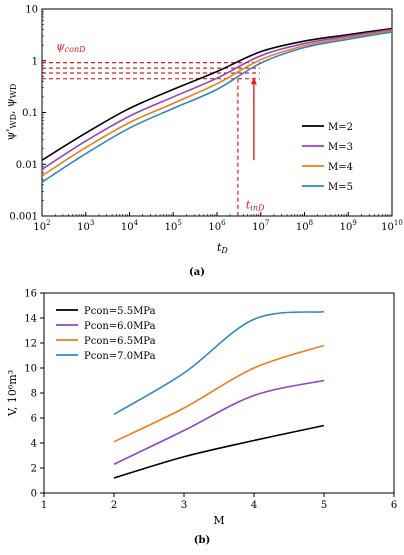 The height and width of the screenshot is (555, 404). What do you see at coordinates (114, 505) in the screenshot?
I see `chart-b-xtick-label: 2` at bounding box center [114, 505].